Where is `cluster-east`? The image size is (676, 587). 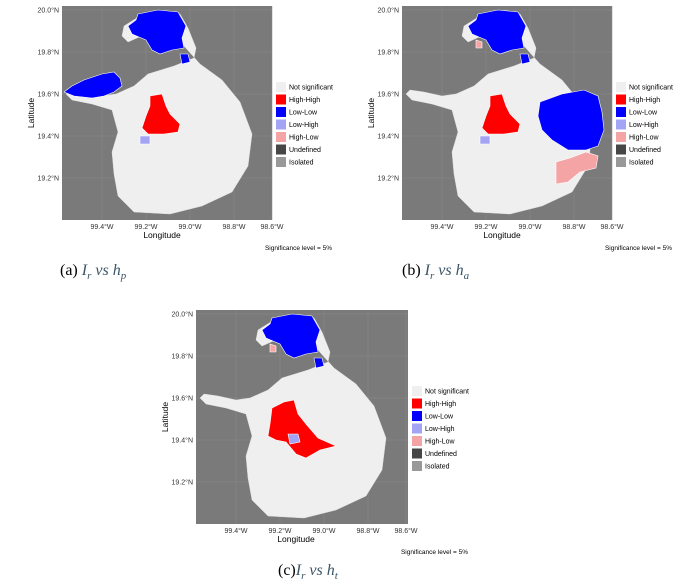
cluster-east is located at coordinates (571, 120).